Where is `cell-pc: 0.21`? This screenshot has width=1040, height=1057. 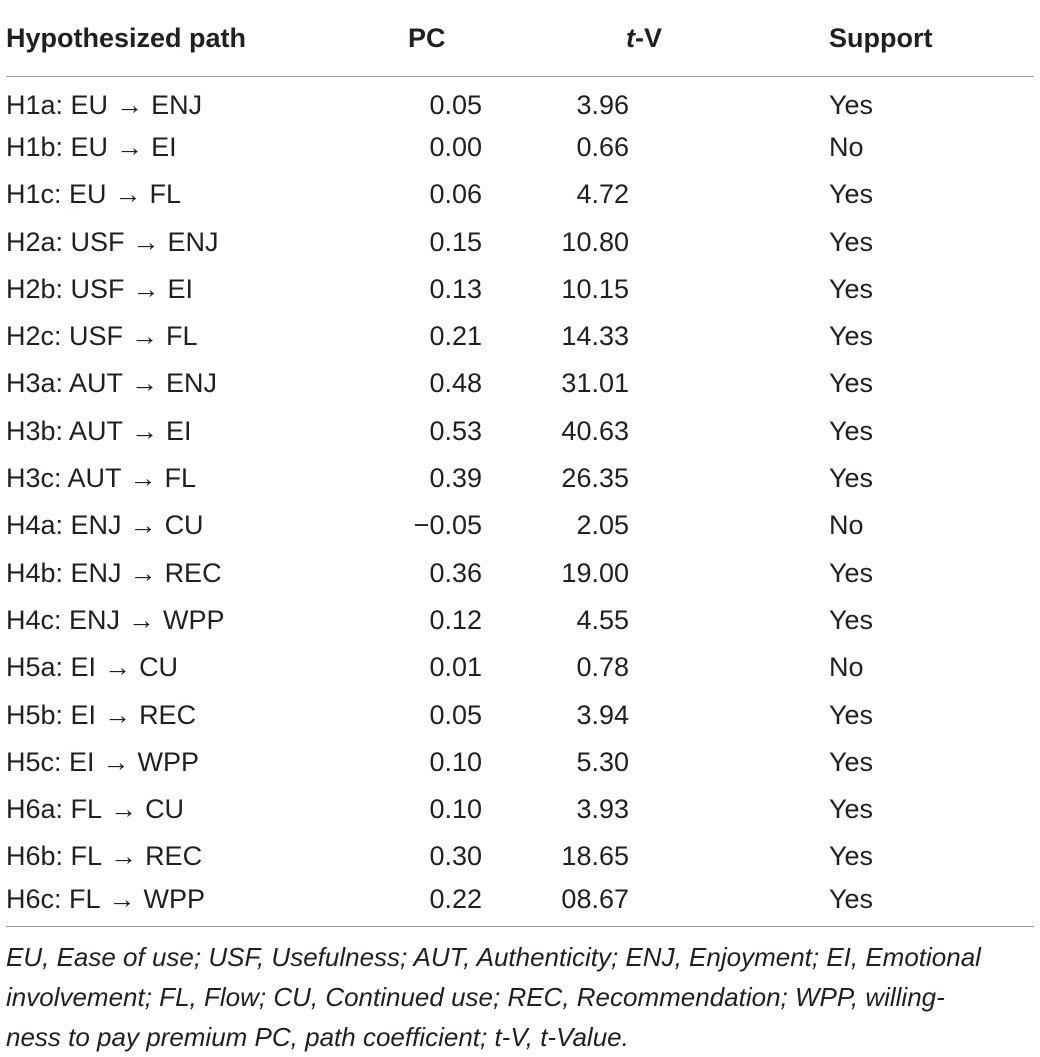 cell-pc: 0.21 is located at coordinates (455, 336).